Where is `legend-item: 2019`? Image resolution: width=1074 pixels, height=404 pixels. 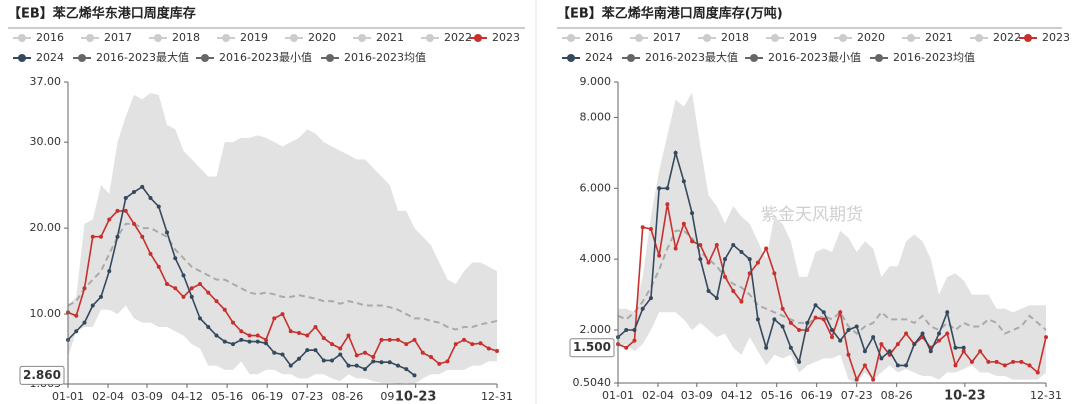 legend-item: 2019 is located at coordinates (242, 37).